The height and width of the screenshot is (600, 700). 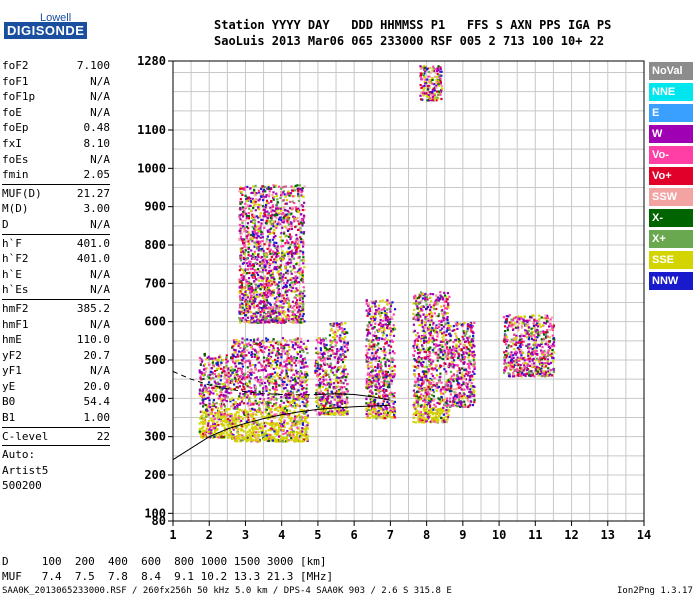 I want to click on param-name: fxI, so click(x=12, y=143).